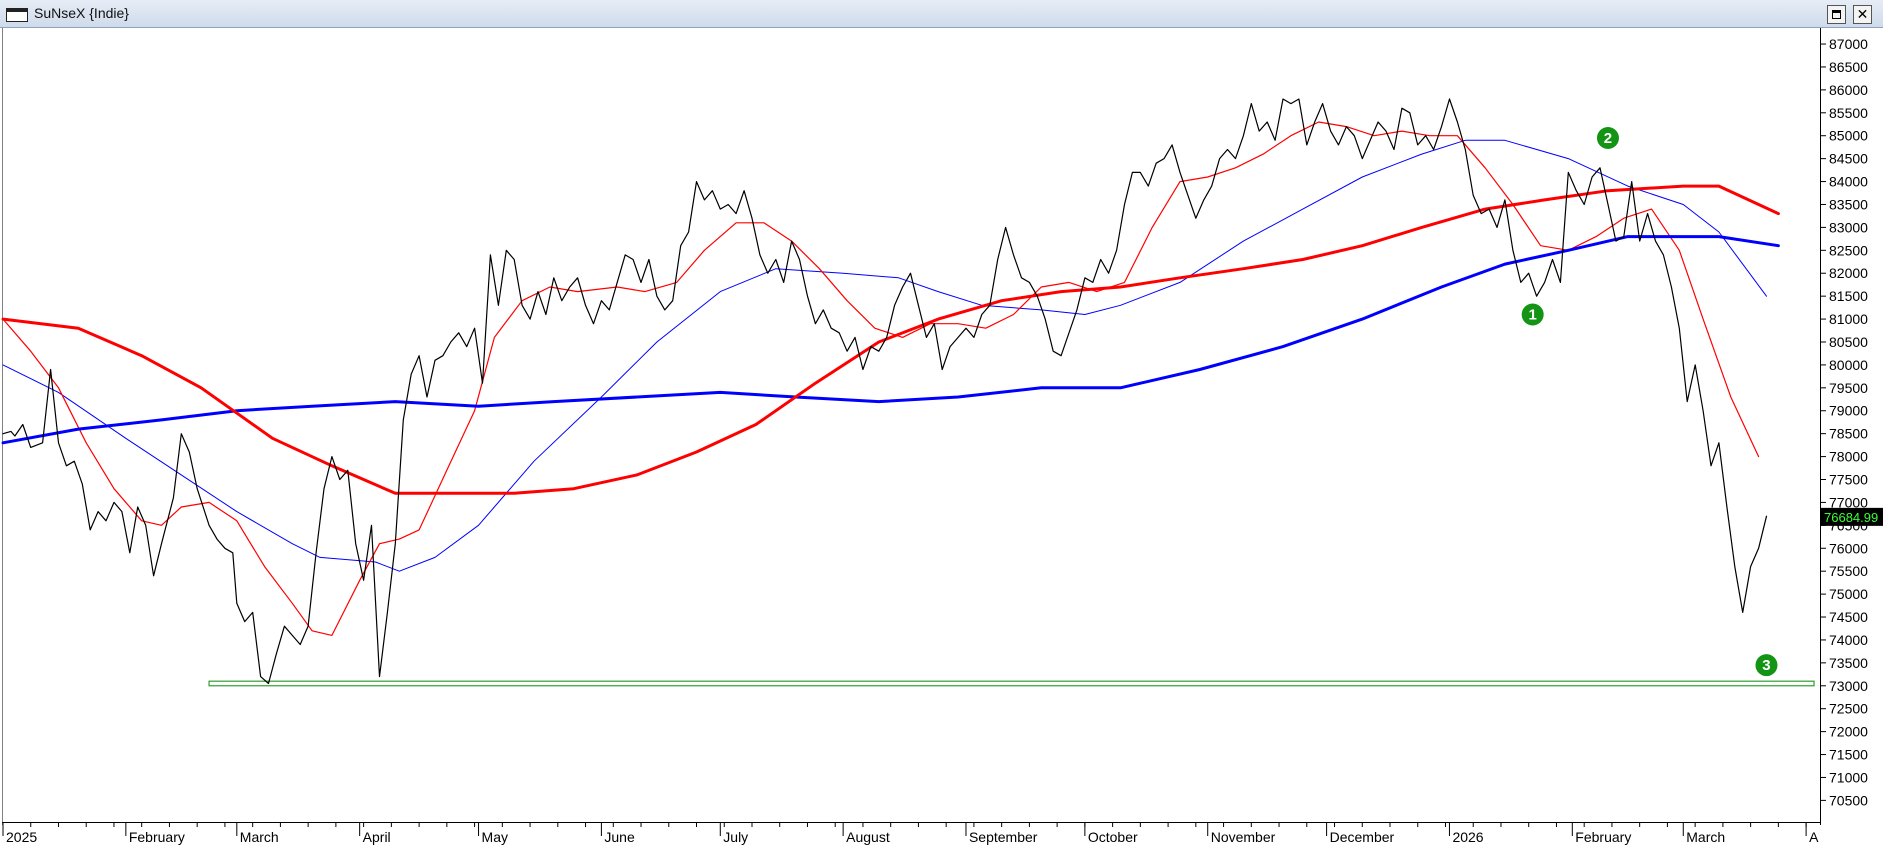  What do you see at coordinates (735, 837) in the screenshot?
I see `x-tick-label: July` at bounding box center [735, 837].